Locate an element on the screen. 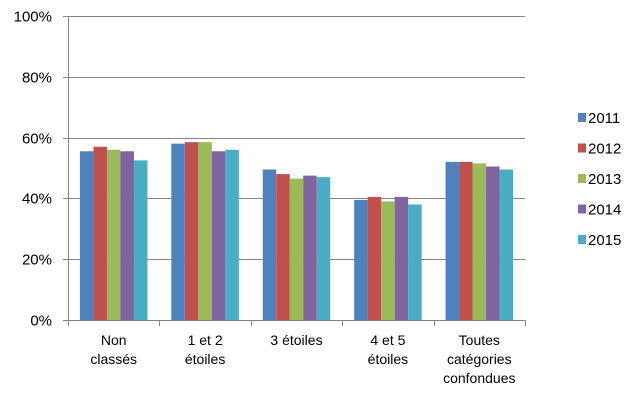 This screenshot has height=399, width=630. legend-swatch-2012 is located at coordinates (582, 148).